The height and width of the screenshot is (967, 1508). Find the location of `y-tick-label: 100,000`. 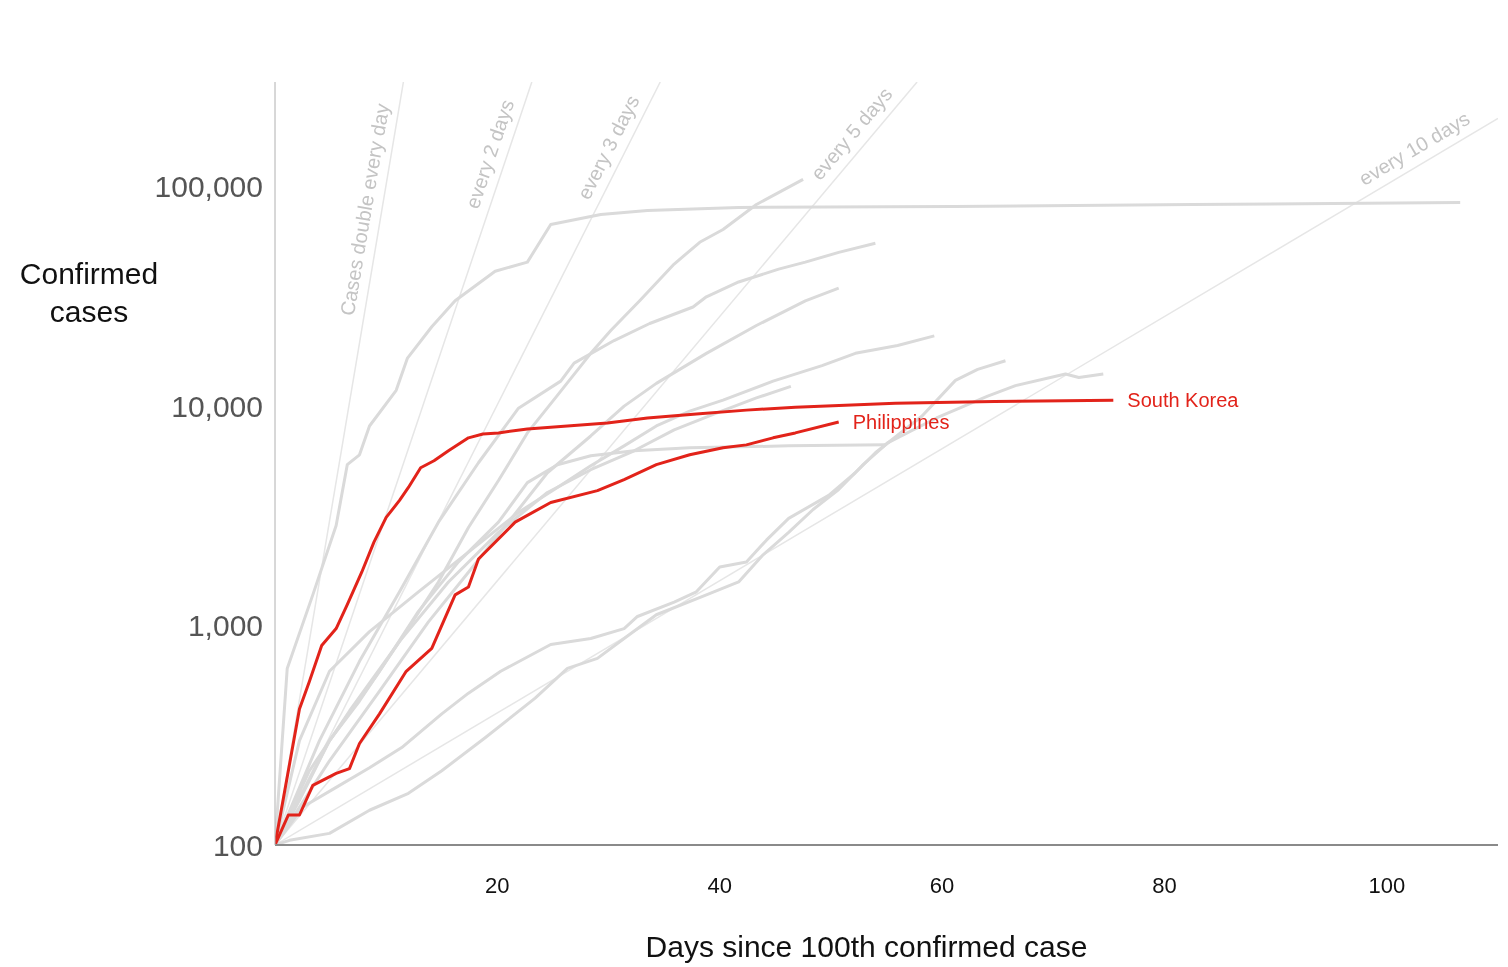

y-tick-label: 100,000 is located at coordinates (208, 187).